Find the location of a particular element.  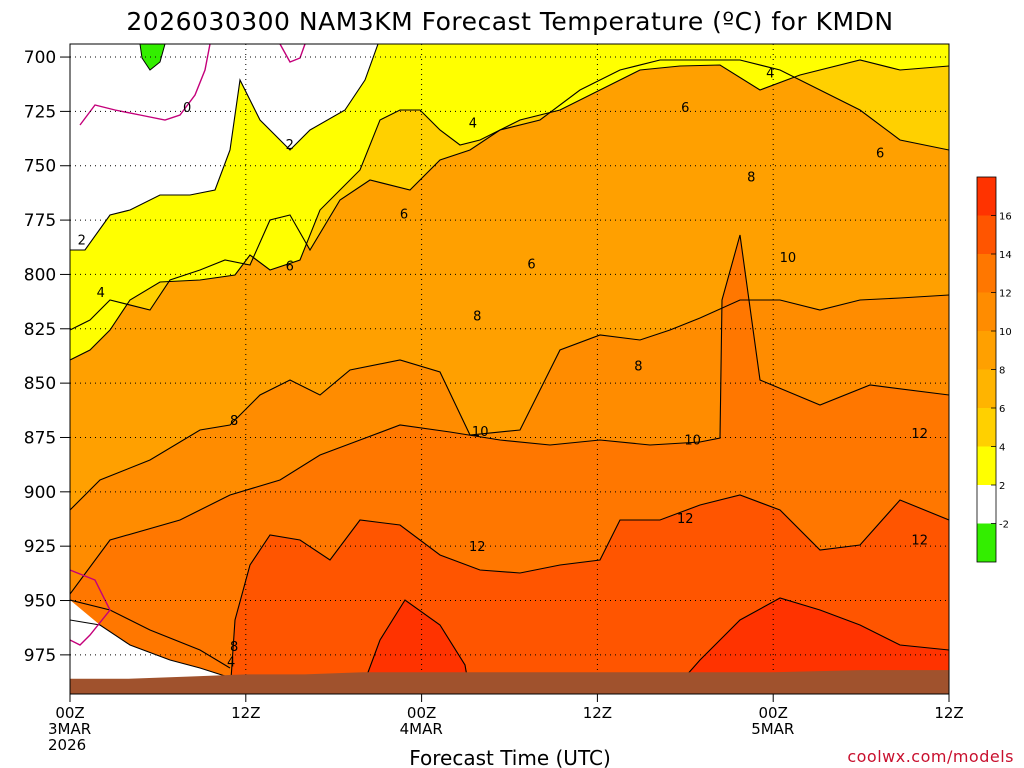

contour-label: 0 is located at coordinates (187, 108).